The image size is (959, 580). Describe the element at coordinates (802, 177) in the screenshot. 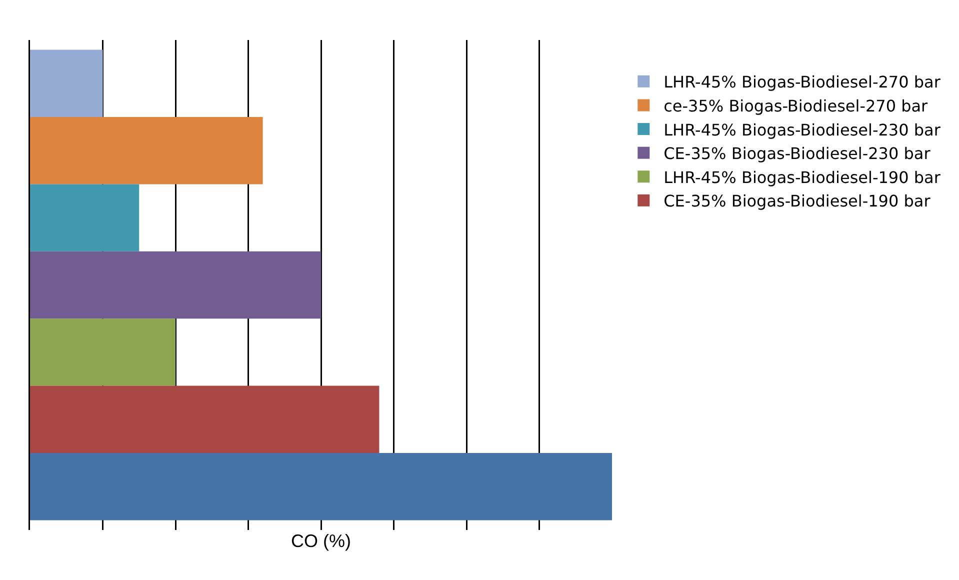

I see `legend-label: LHR-45% Biogas-Biodiesel-190 bar` at that location.